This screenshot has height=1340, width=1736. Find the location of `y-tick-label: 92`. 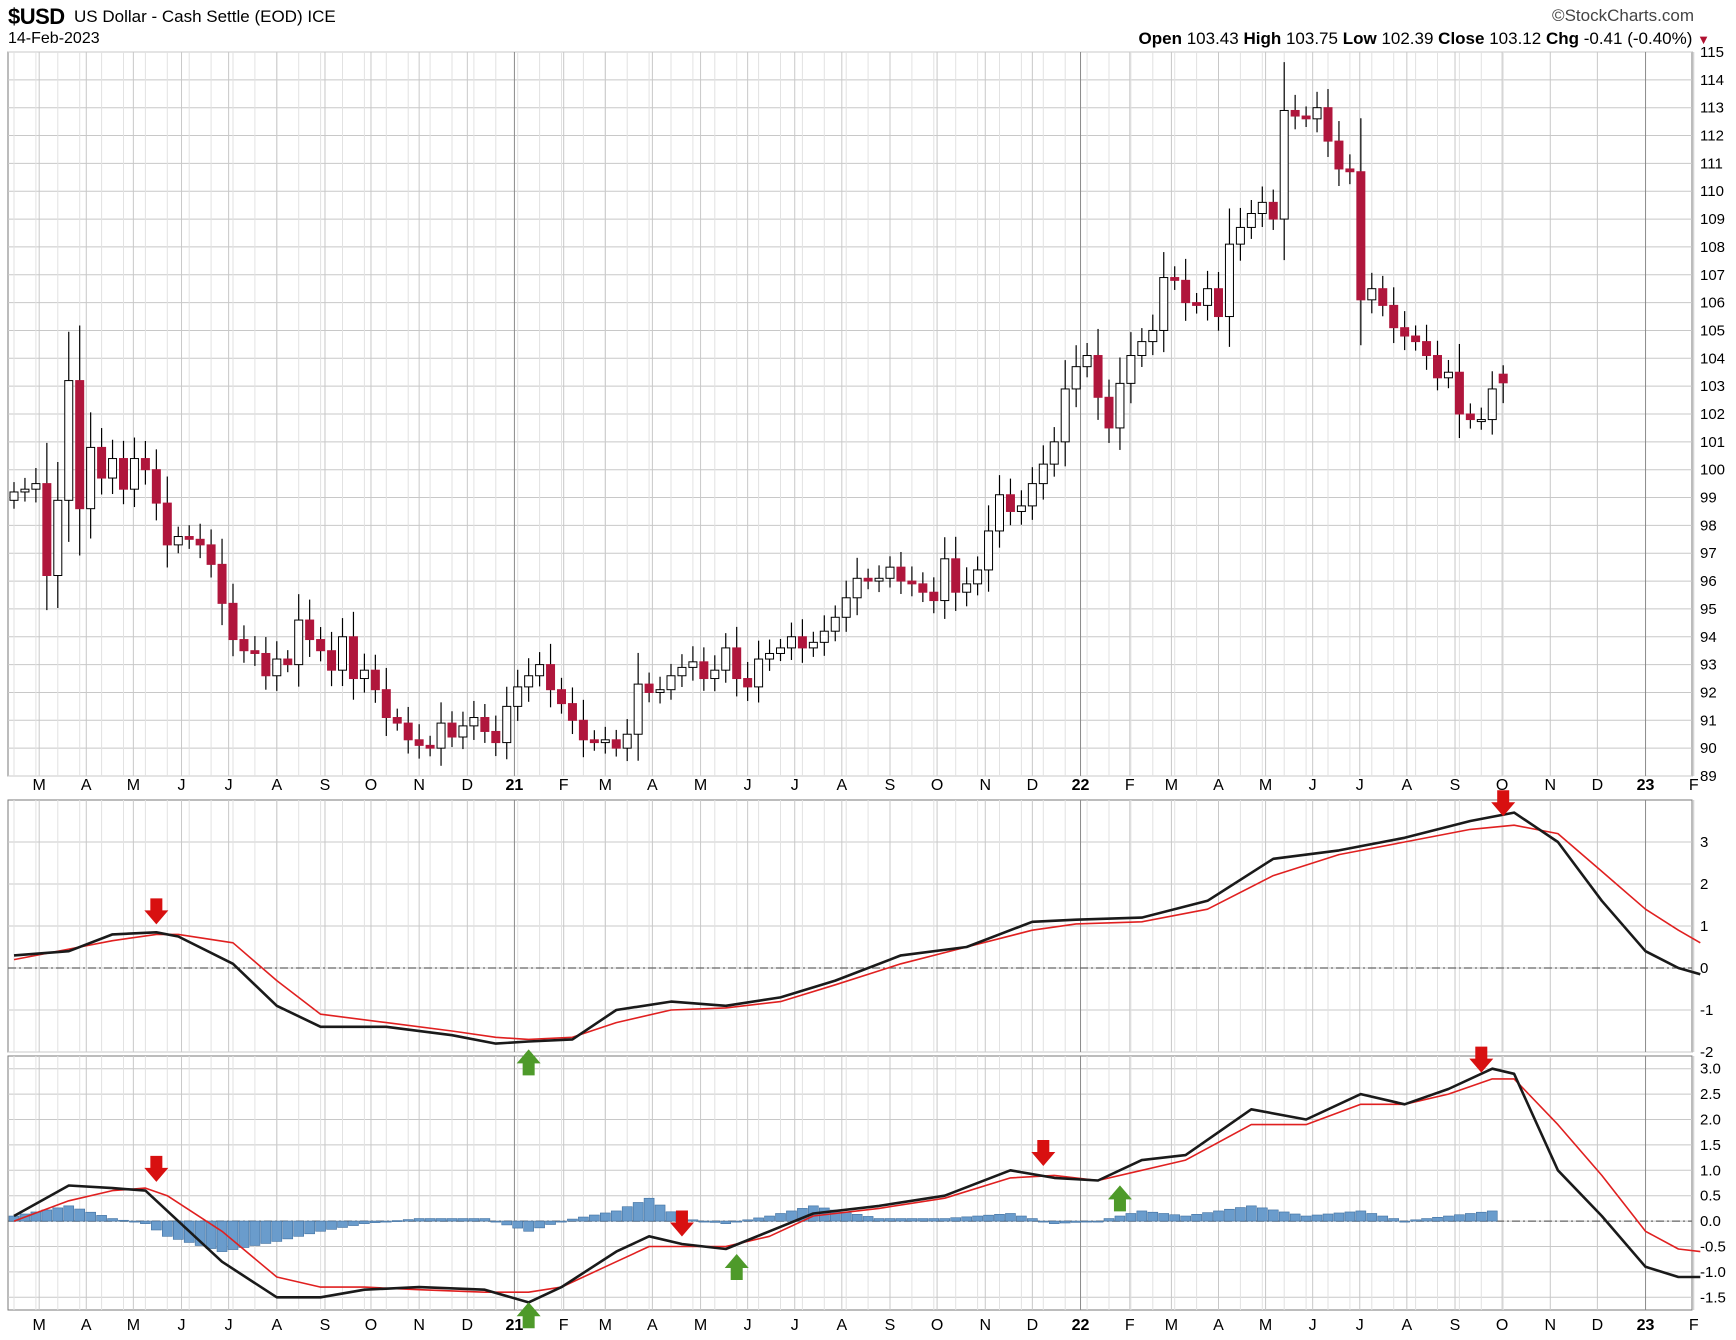

y-tick-label: 92 is located at coordinates (1708, 692).